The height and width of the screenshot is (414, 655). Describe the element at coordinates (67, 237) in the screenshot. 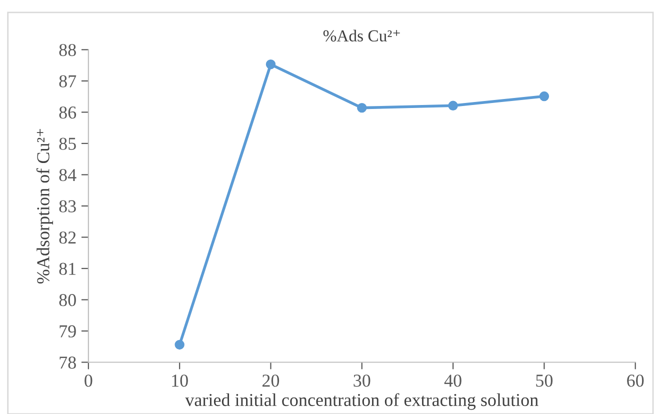

I see `y-tick-label: 82` at that location.